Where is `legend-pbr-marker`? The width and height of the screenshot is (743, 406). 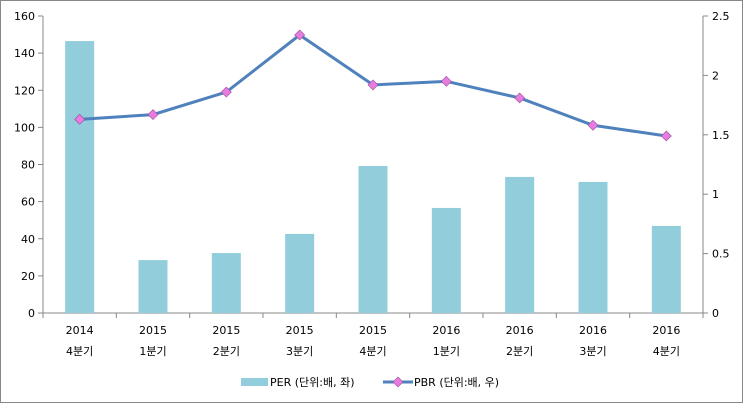
legend-pbr-marker is located at coordinates (398, 382).